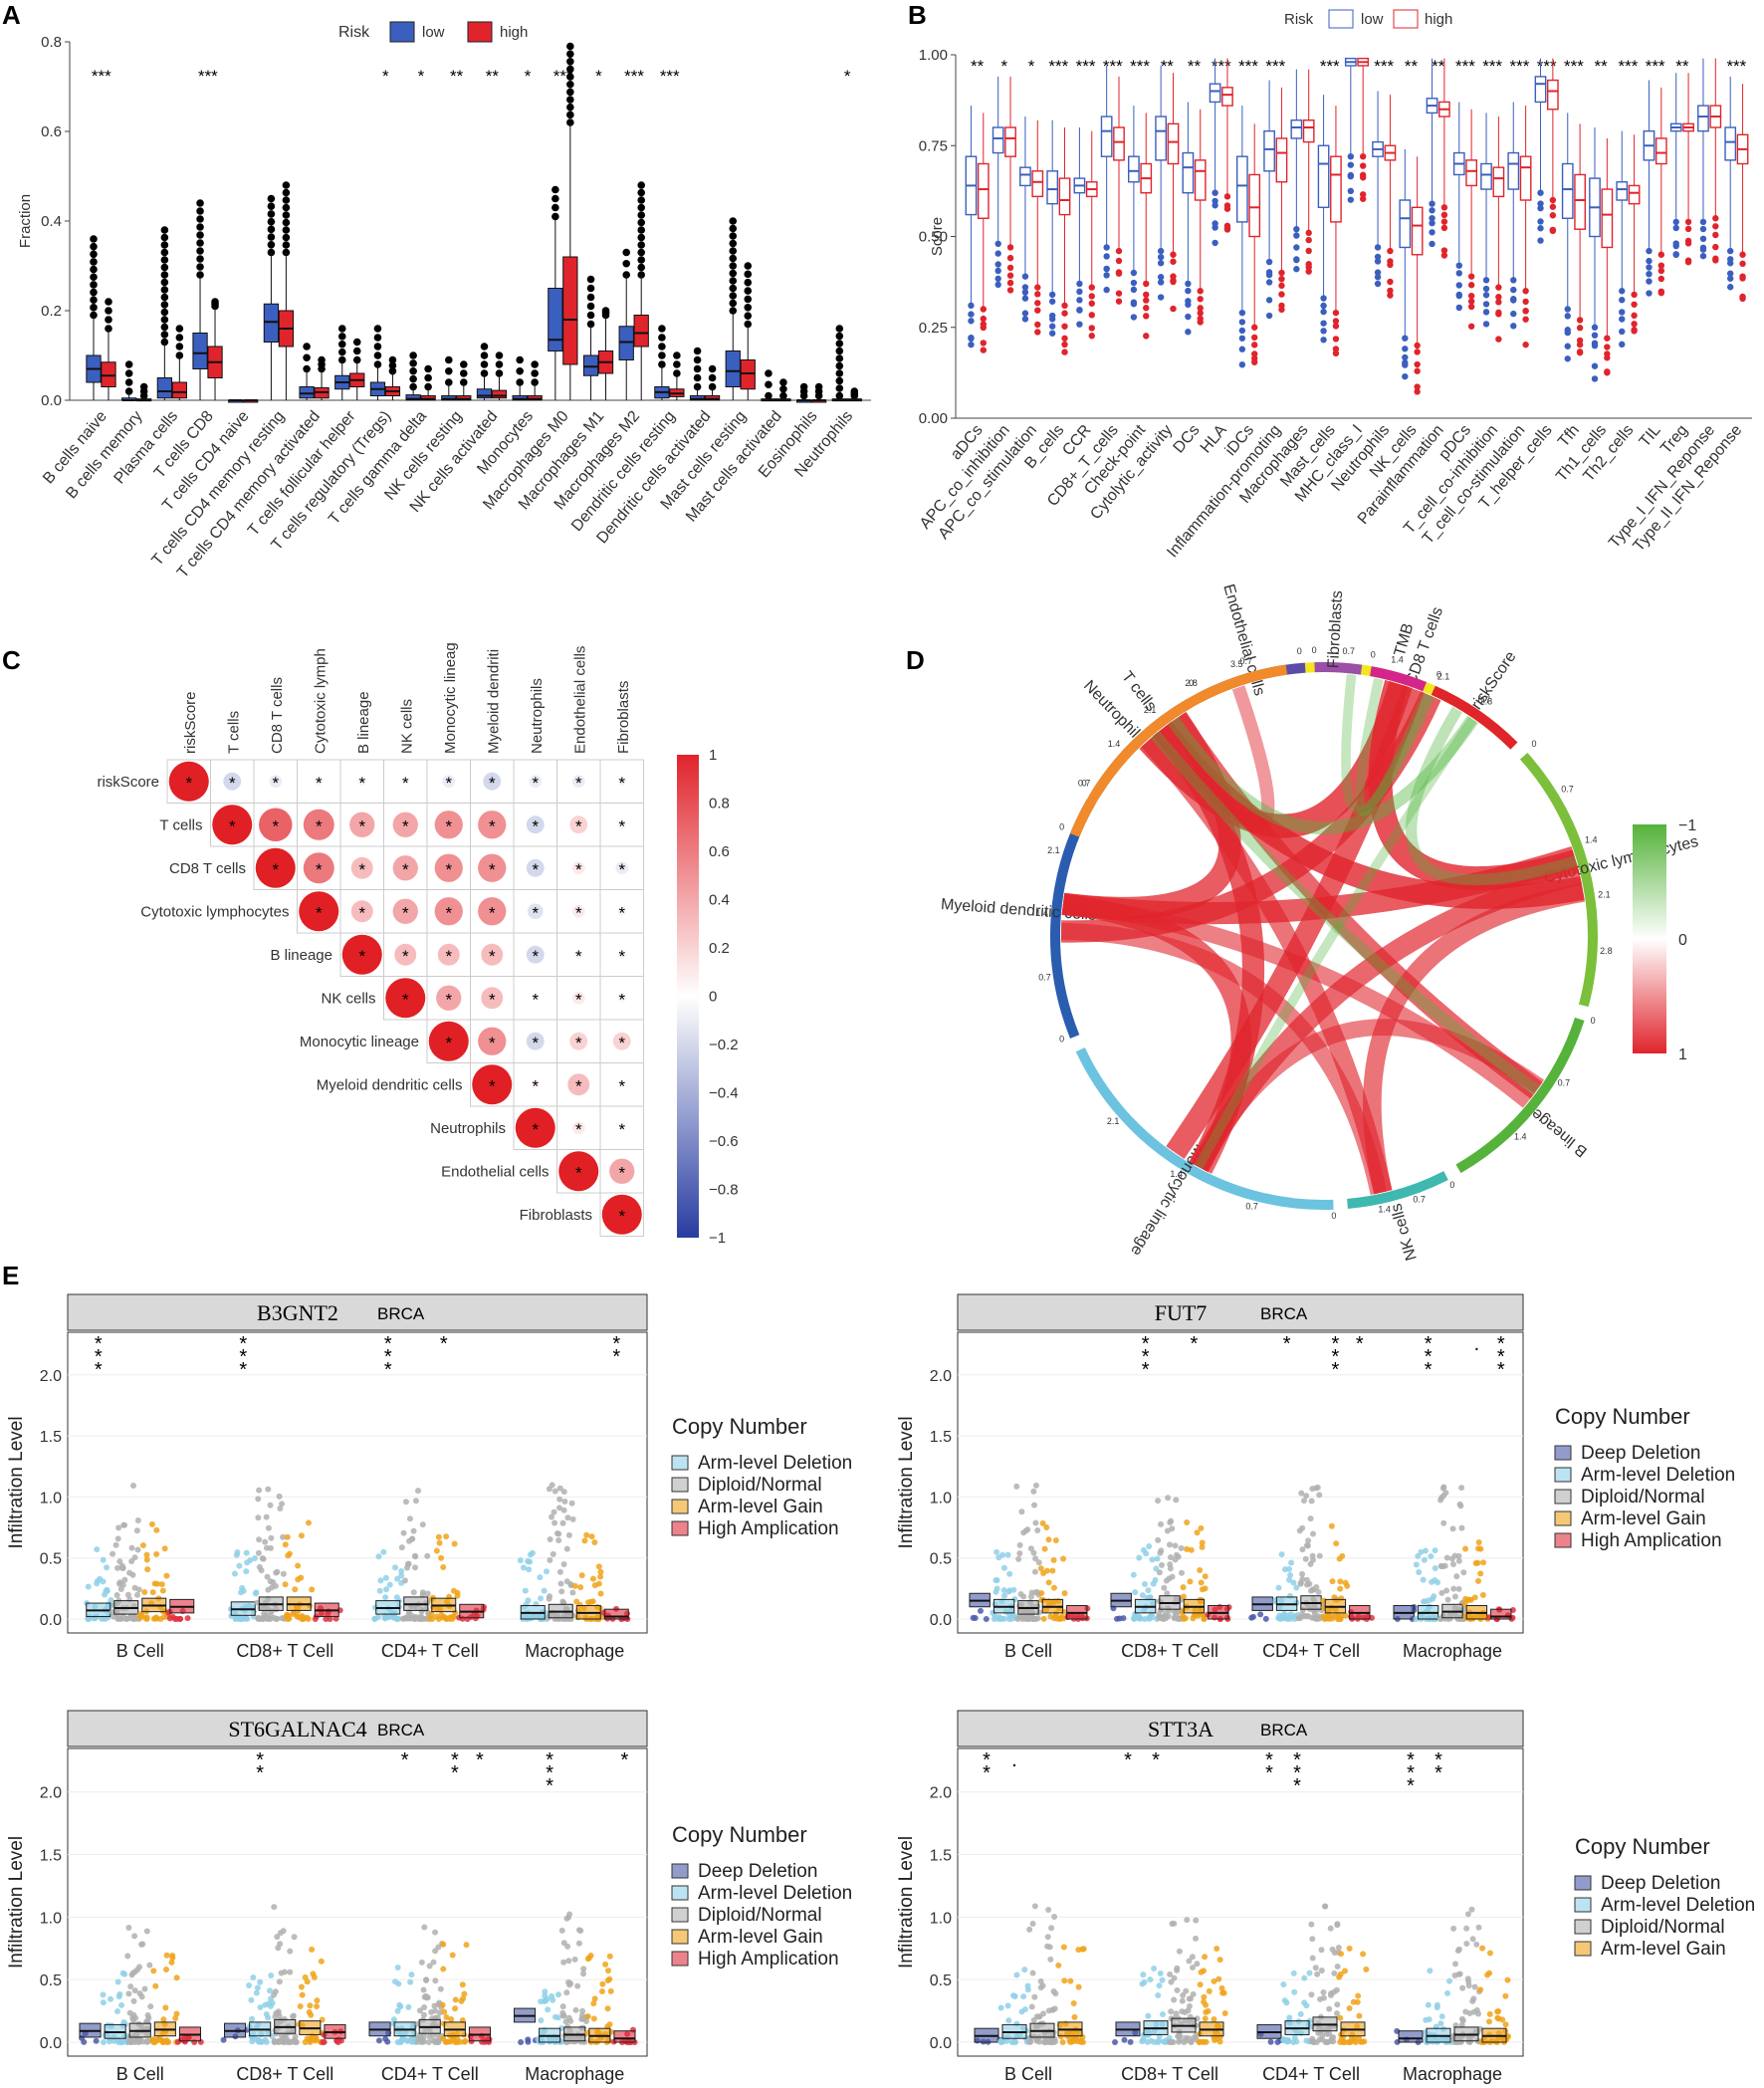  I want to click on strip-header, so click(1240, 1312).